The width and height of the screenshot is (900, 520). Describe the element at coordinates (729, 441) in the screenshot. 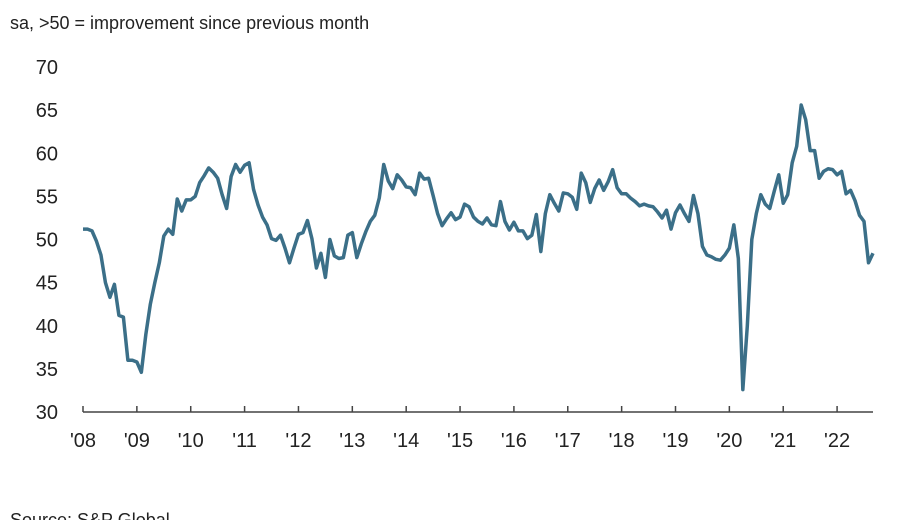

I see `x-tick-label: '20` at that location.